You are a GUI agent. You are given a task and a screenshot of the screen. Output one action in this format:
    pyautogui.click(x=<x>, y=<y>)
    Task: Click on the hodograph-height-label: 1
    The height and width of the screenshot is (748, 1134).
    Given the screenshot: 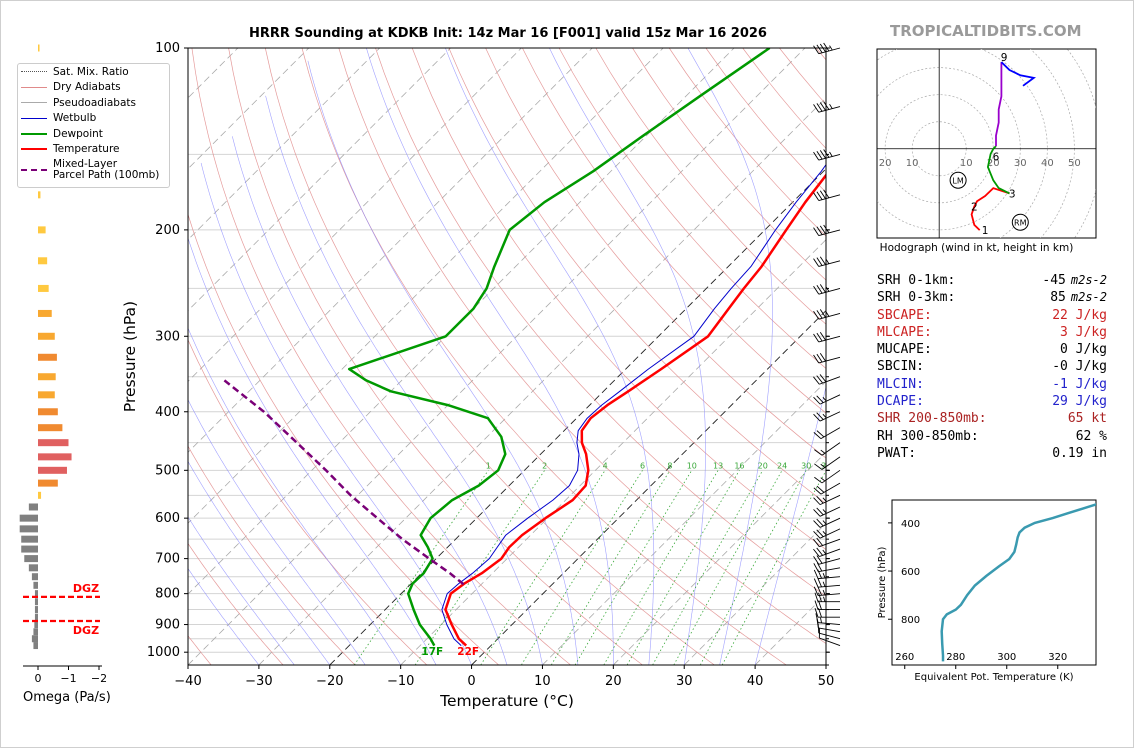 What is the action you would take?
    pyautogui.click(x=985, y=231)
    